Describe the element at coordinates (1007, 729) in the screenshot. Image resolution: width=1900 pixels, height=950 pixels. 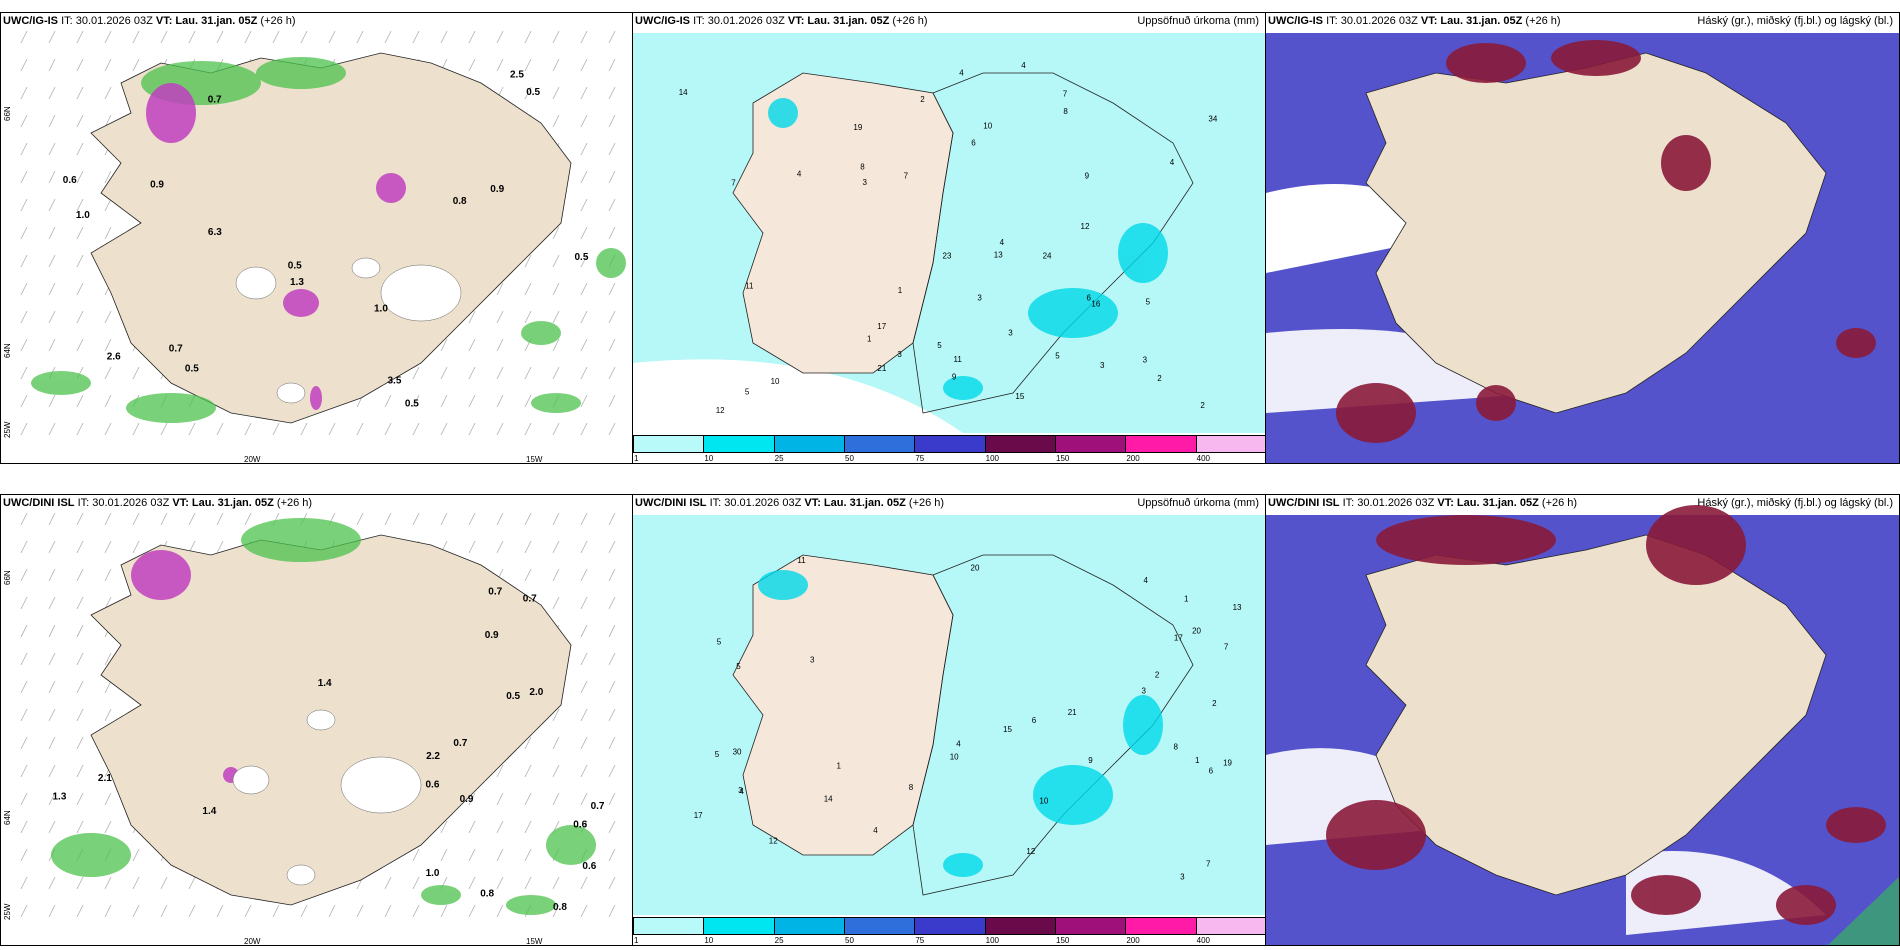
I see `value-label: 15` at that location.